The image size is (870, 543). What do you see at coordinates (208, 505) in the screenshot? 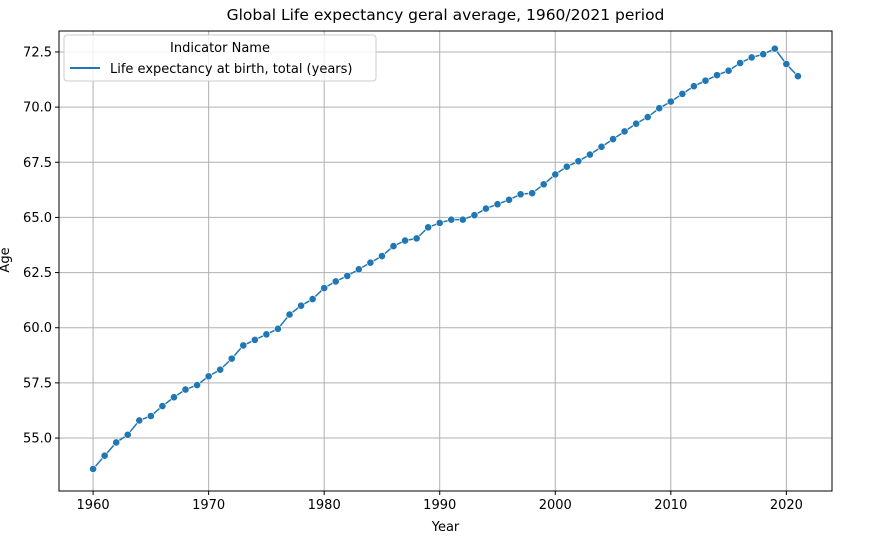
I see `x-tick-label: 1970` at bounding box center [208, 505].